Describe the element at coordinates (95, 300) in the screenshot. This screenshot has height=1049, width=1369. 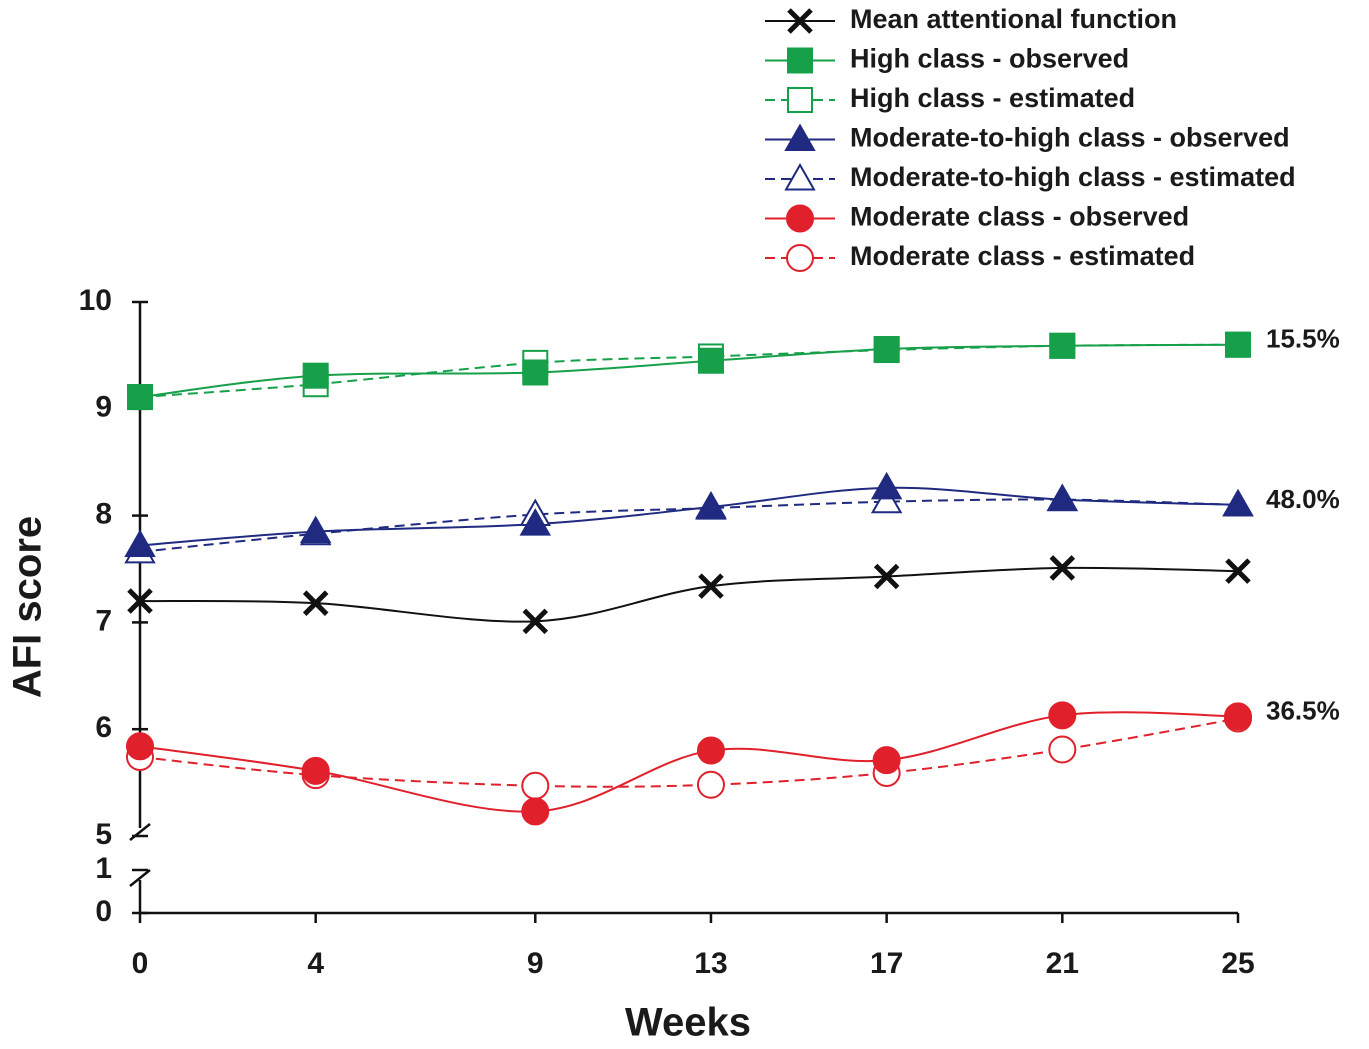
I see `y-tick-label: 10` at that location.